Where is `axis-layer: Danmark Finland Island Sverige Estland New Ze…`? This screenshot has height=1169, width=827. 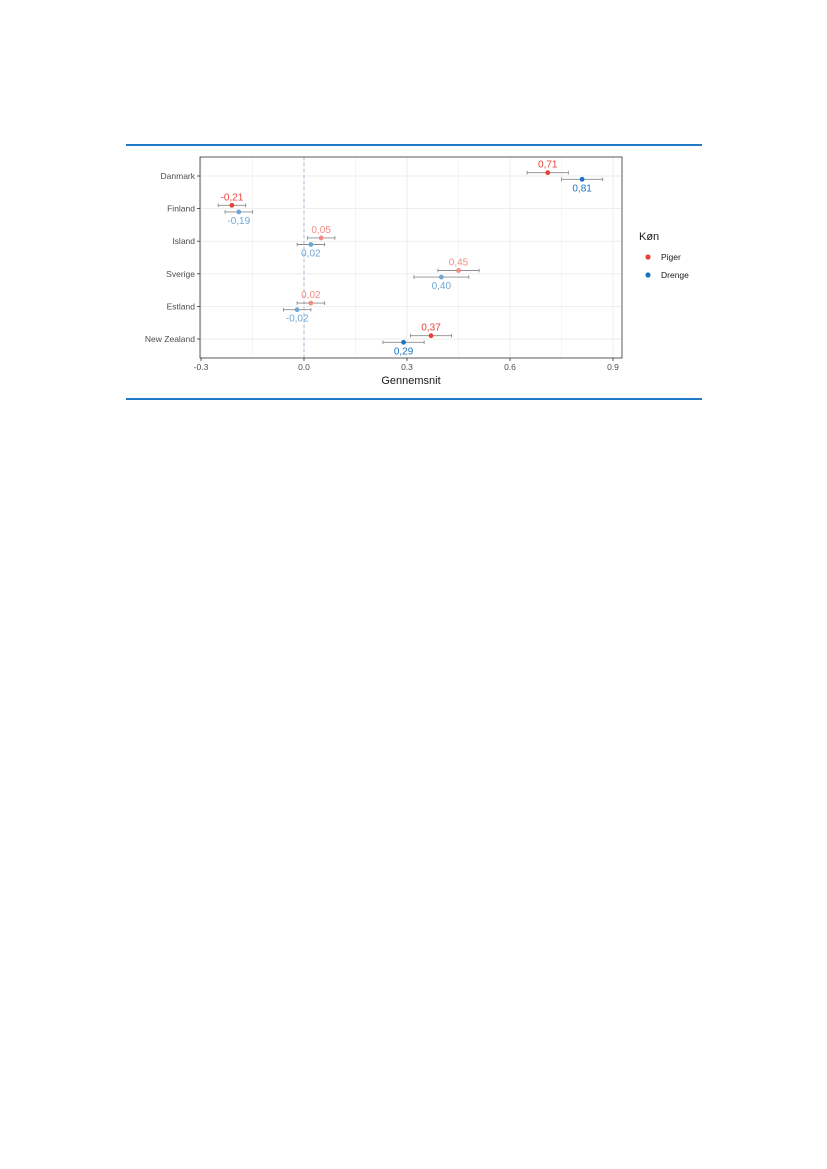 axis-layer: Danmark Finland Island Sverige Estland New Ze… is located at coordinates (382, 271).